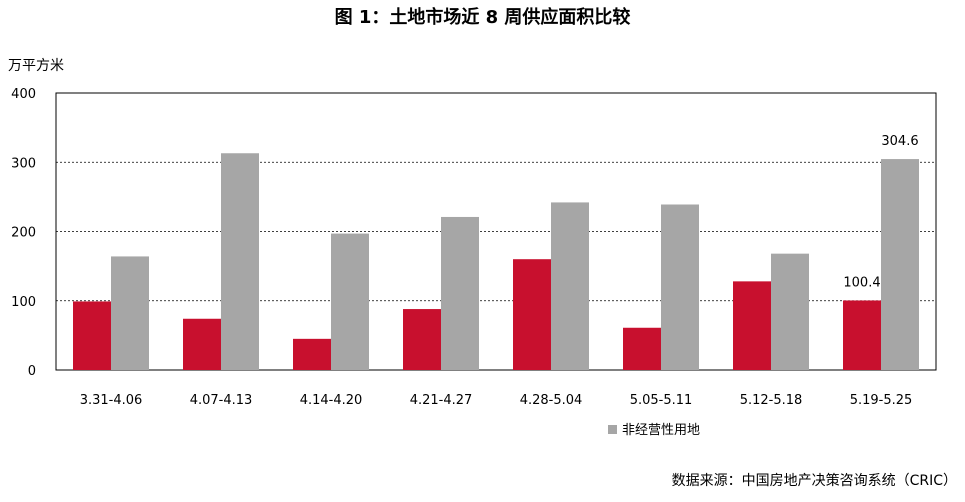 This screenshot has width=965, height=502. Describe the element at coordinates (612, 429) in the screenshot. I see `legend-swatch` at that location.